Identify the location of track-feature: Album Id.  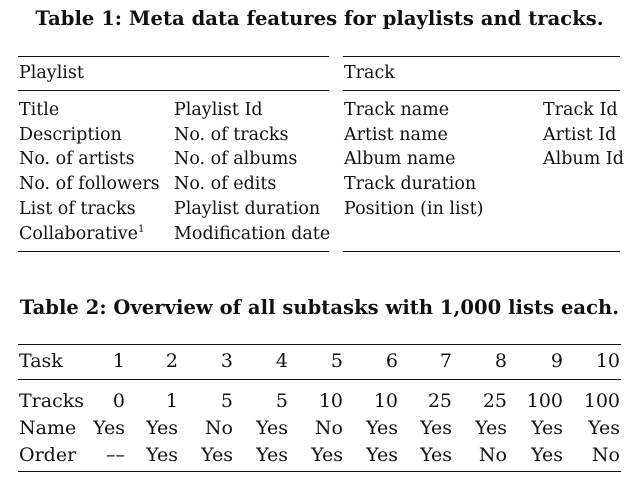
(583, 159).